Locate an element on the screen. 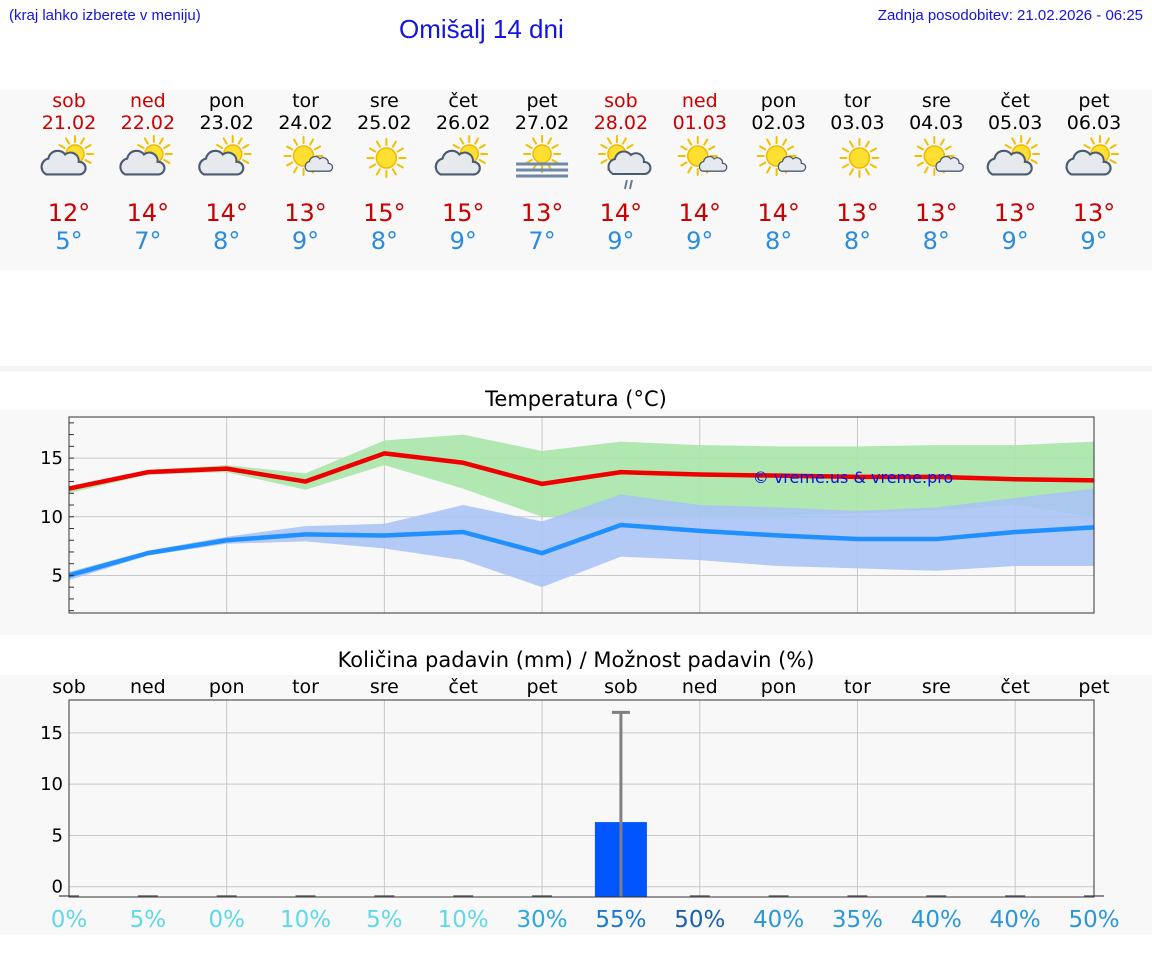 This screenshot has width=1152, height=975. day-date: 24.02 is located at coordinates (305, 123).